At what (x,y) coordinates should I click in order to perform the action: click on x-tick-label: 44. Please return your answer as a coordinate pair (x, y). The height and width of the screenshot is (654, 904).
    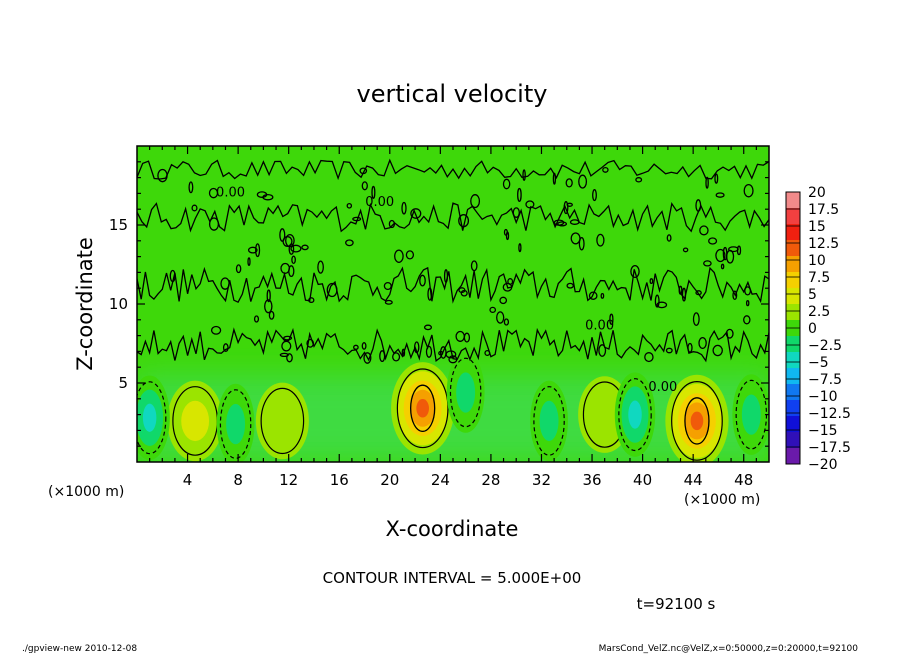
    Looking at the image, I should click on (693, 480).